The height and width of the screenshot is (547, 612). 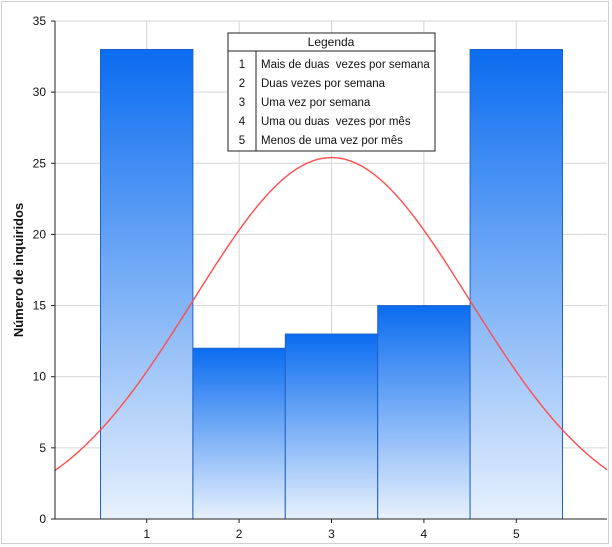 I want to click on legend-entry-label: Menos de uma vez por mês, so click(x=332, y=141).